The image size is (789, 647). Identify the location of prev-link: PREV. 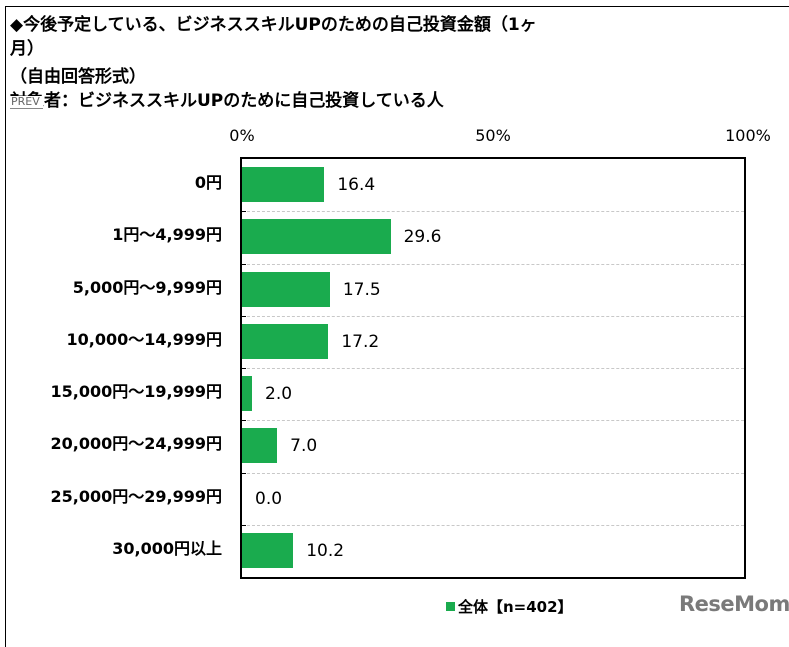
(26, 102).